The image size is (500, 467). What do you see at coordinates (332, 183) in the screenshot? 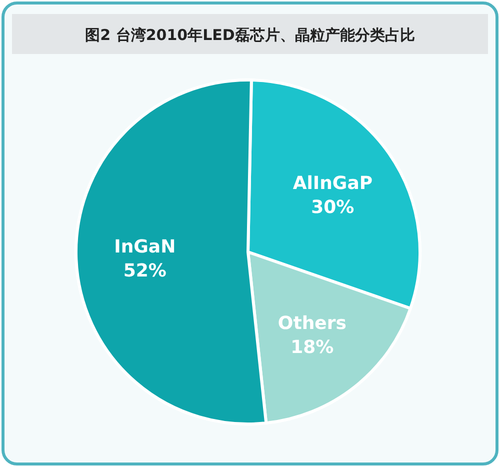
I see `slice-label: AlInGaP` at bounding box center [332, 183].